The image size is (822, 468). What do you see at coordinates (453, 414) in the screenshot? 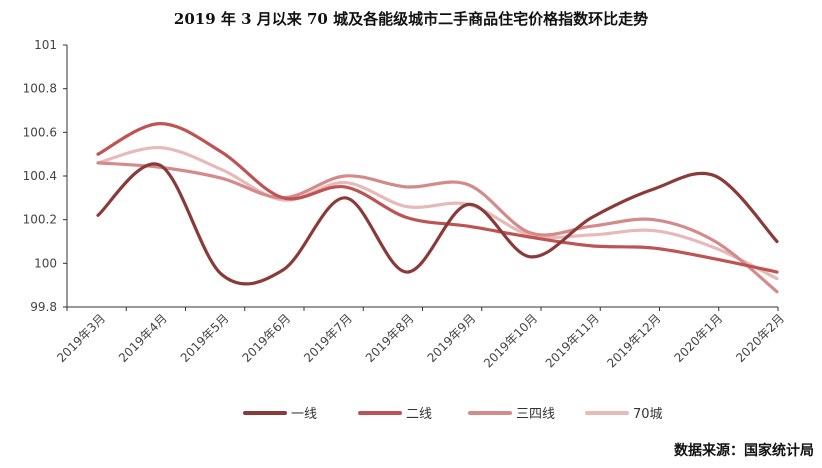
I see `chart-legend: 一线 二线 三四线 70城` at bounding box center [453, 414].